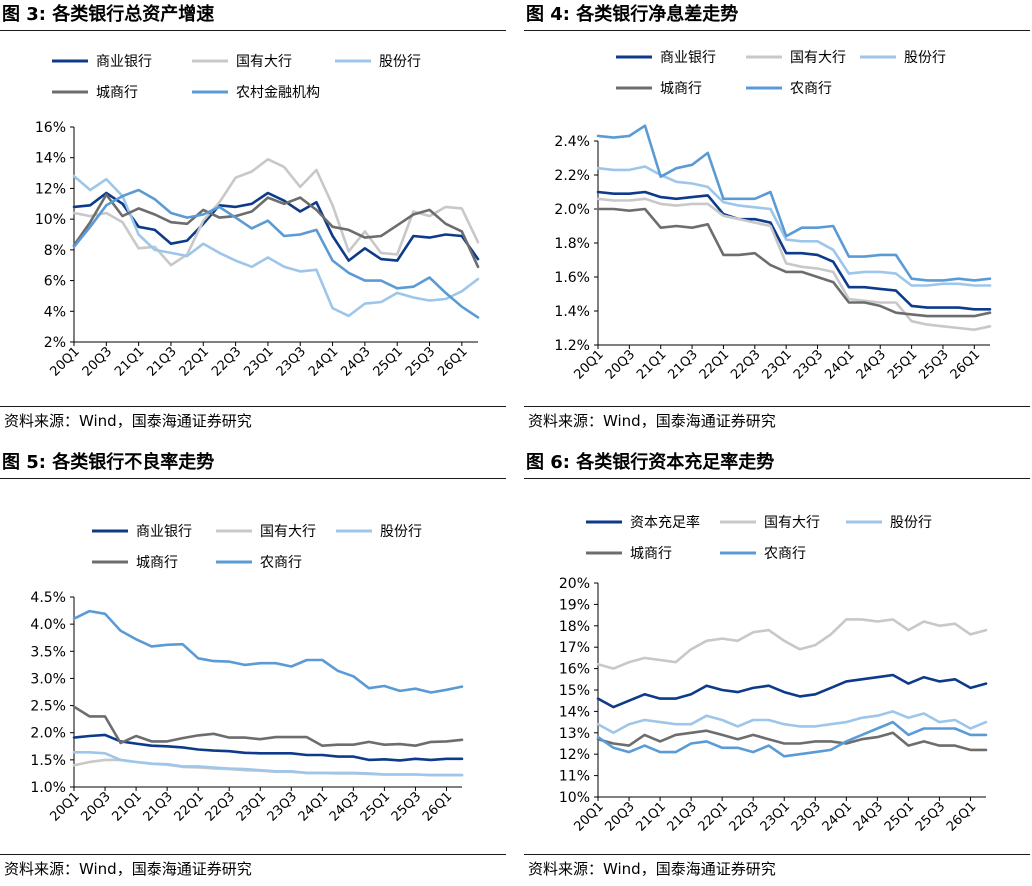 The height and width of the screenshot is (886, 1032). What do you see at coordinates (48, 652) in the screenshot?
I see `y-tick-label: 3.5%` at bounding box center [48, 652].